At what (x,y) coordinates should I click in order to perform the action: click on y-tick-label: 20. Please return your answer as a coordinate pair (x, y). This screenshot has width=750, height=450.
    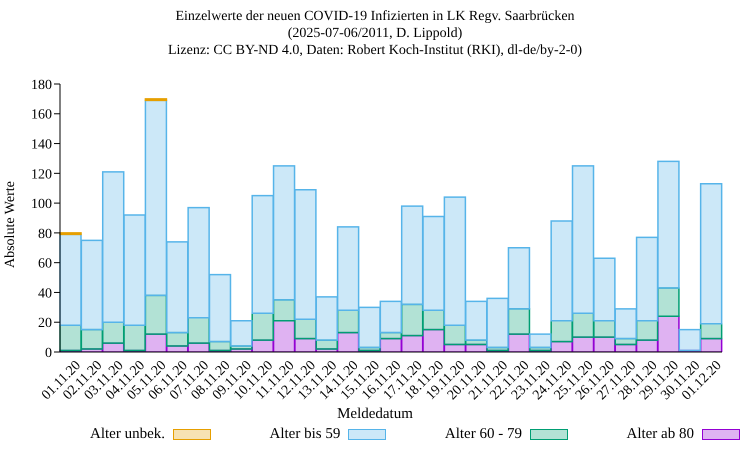
    Looking at the image, I should click on (45, 324).